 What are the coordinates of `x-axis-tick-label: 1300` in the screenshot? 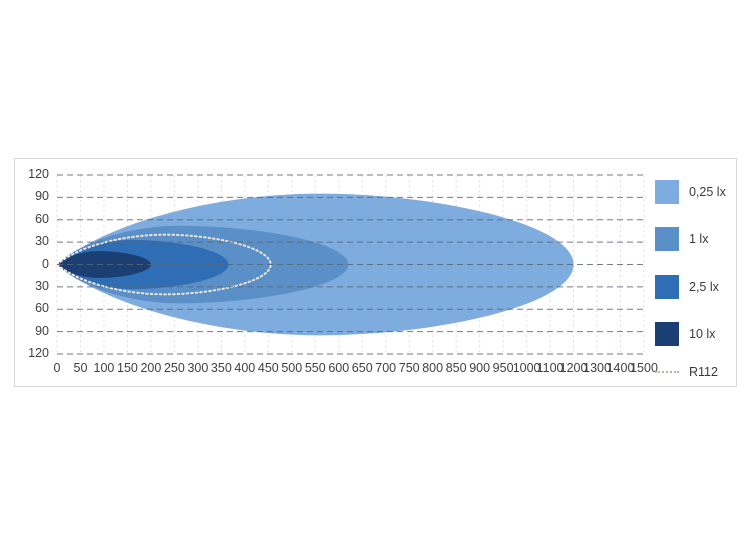 It's located at (597, 368).